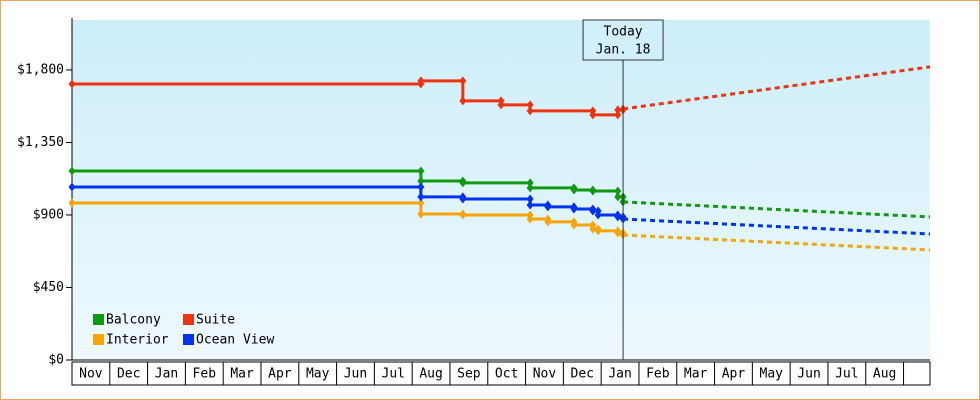 This screenshot has width=980, height=400. What do you see at coordinates (506, 374) in the screenshot?
I see `month-label: Oct` at bounding box center [506, 374].